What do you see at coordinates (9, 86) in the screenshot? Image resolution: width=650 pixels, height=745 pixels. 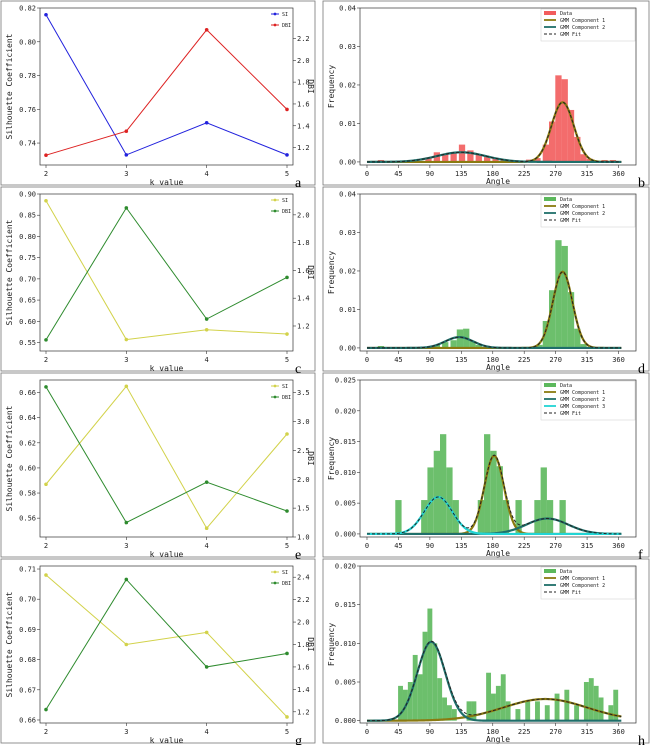 I see `y-axis-label: Silhouette Coefficient` at bounding box center [9, 86].